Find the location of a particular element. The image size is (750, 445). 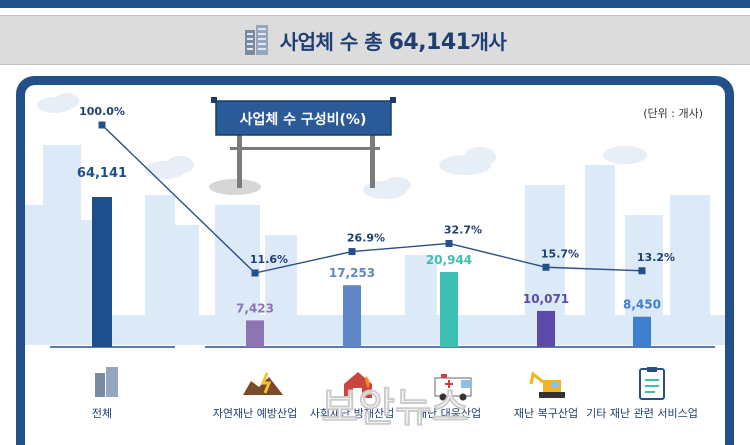

page-title: 사업체 수 총 64,141개사 is located at coordinates (393, 40).